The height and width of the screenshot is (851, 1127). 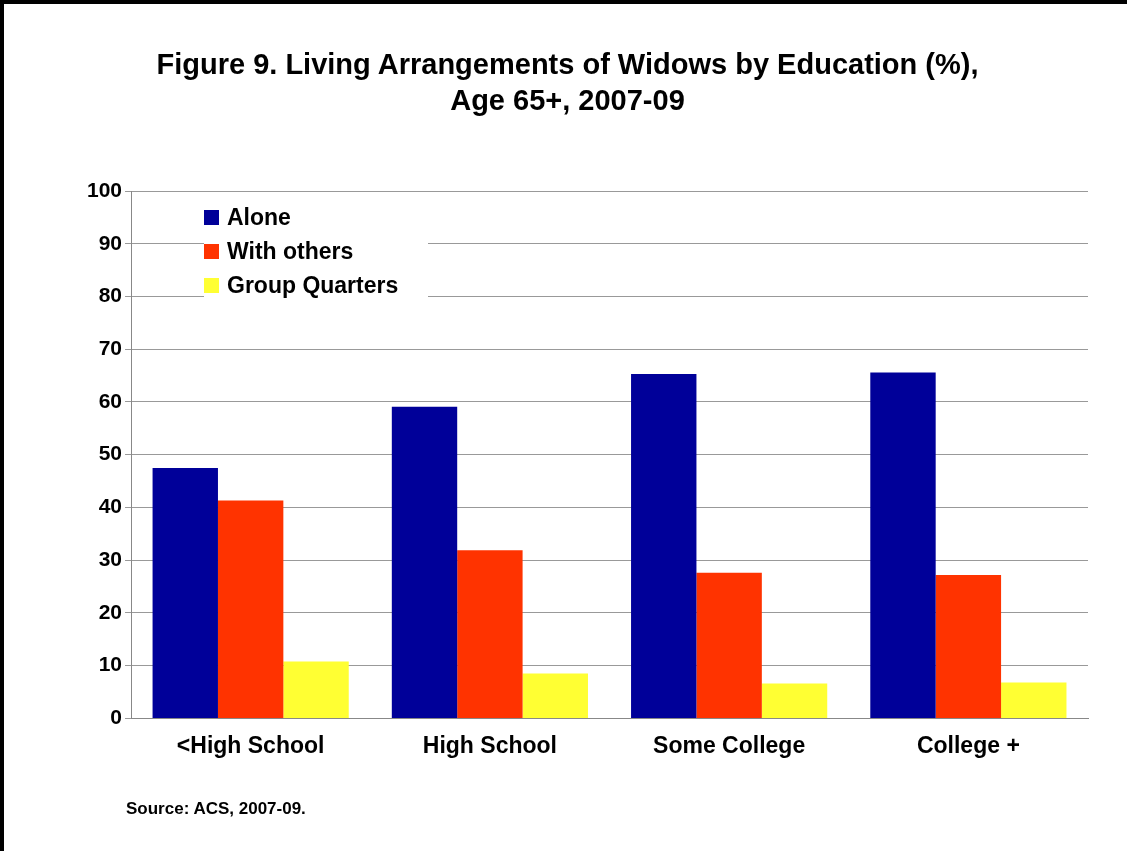 I want to click on y-tick-label: 0, so click(x=116, y=717).